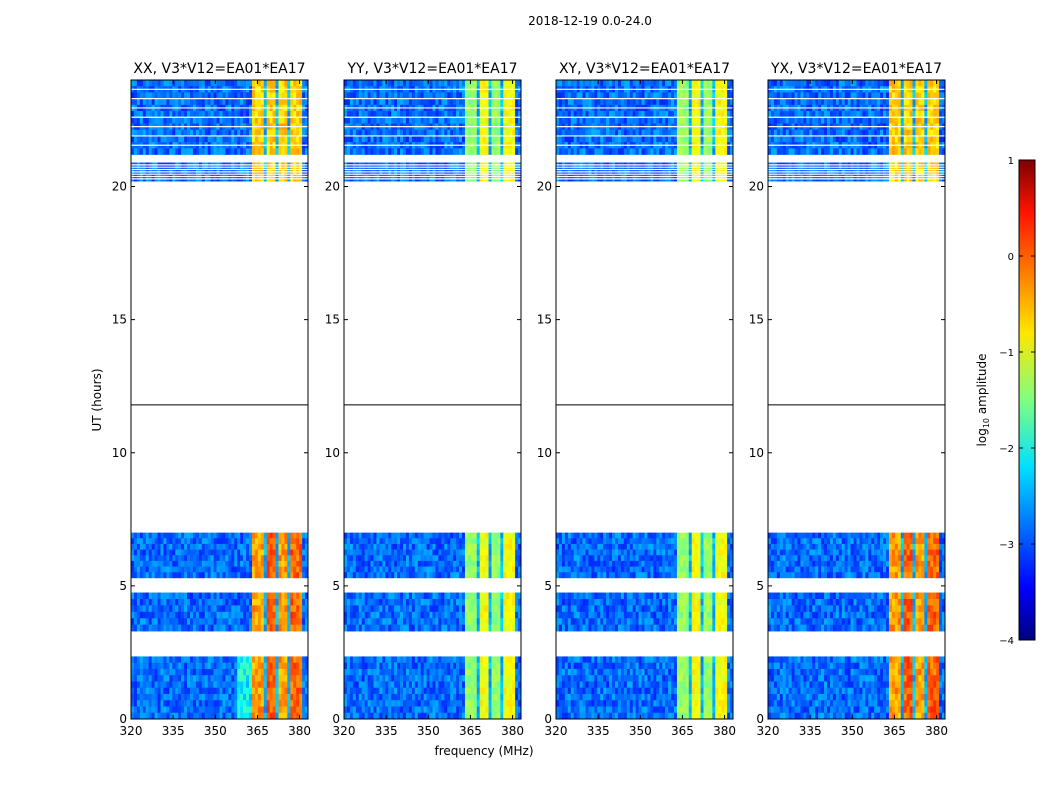  Describe the element at coordinates (1006, 545) in the screenshot. I see `colorbar-tick-label: −3` at that location.